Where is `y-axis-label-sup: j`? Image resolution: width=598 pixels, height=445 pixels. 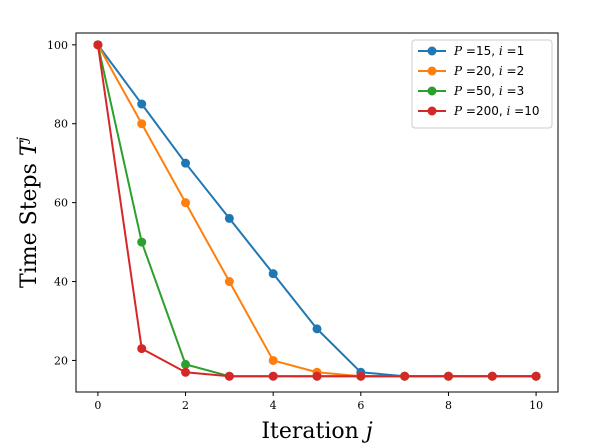 y-axis-label-sup: j is located at coordinates (23, 140).